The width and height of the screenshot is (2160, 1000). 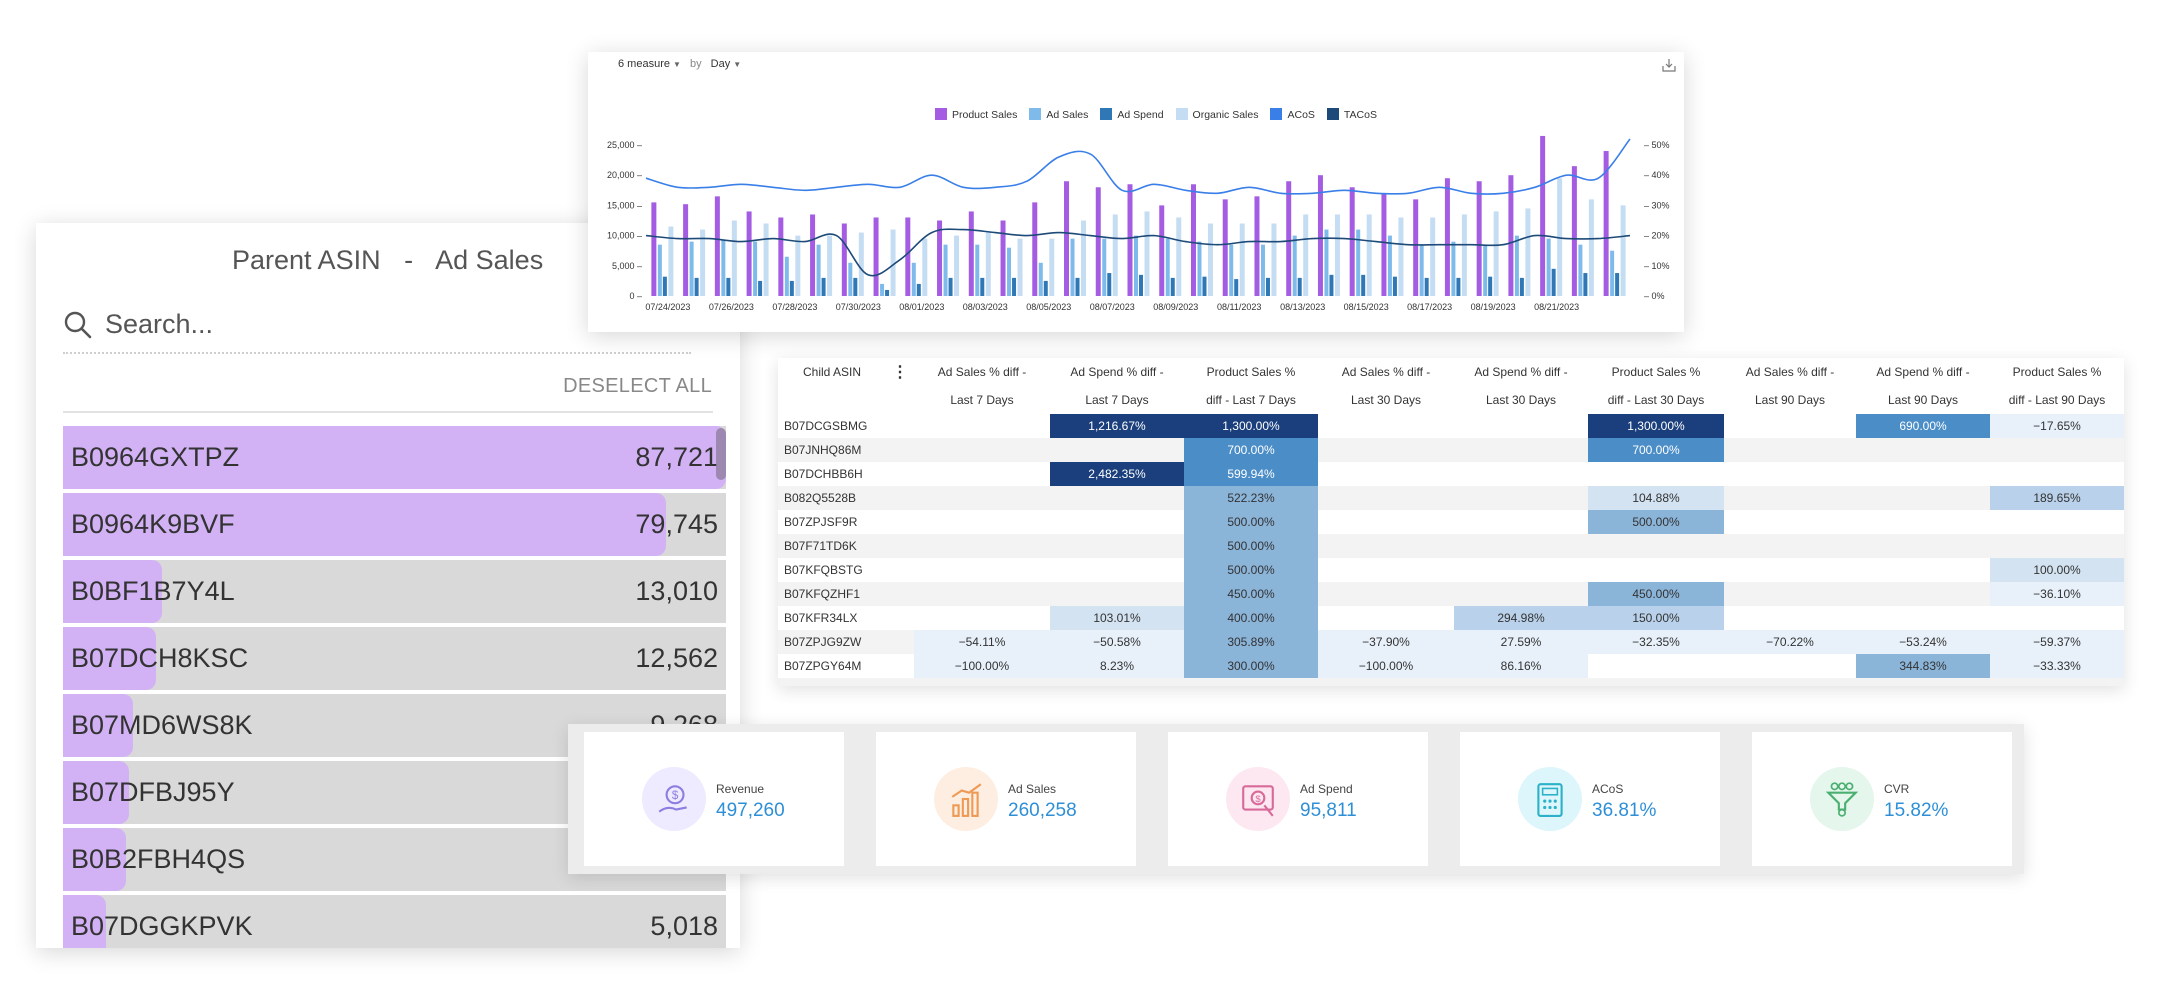 I want to click on asin-list-item: B0964GXTPZ 87,721, so click(x=394, y=457).